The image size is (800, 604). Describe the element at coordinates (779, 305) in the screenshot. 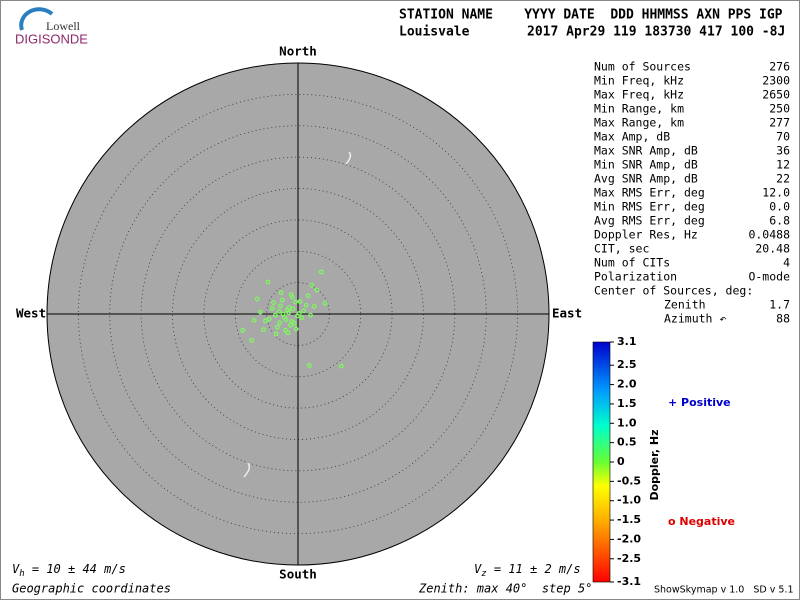

I see `center-value: 1.7` at that location.